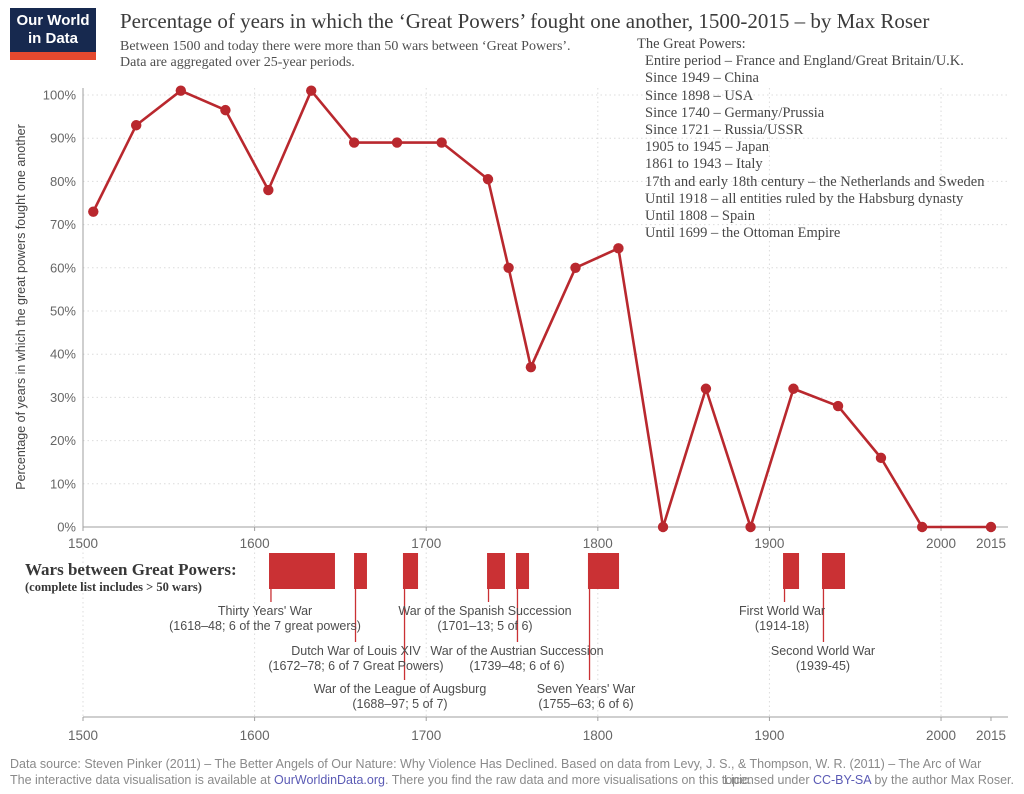  What do you see at coordinates (53, 56) in the screenshot?
I see `owid-logo-red-bar` at bounding box center [53, 56].